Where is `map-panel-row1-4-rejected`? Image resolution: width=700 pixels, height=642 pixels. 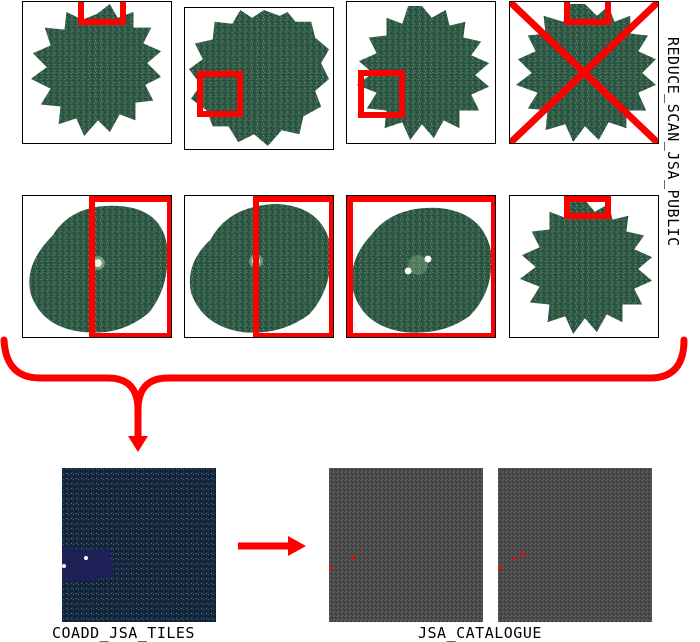 map-panel-row1-4-rejected is located at coordinates (584, 72).